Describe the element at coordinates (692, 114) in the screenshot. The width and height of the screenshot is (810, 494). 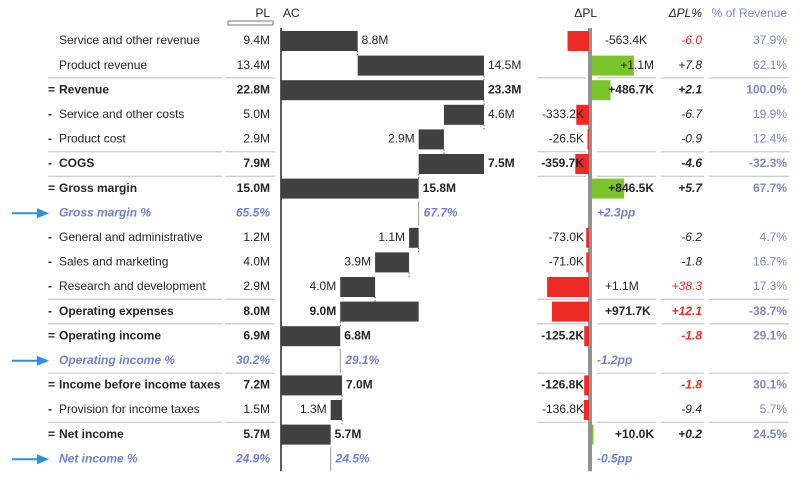
I see `row-delta-pct: -6.7` at that location.